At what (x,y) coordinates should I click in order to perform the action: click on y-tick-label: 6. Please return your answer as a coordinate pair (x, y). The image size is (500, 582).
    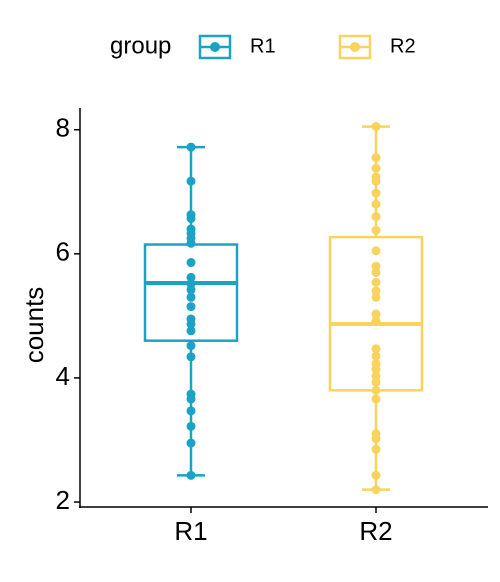
    Looking at the image, I should click on (63, 252).